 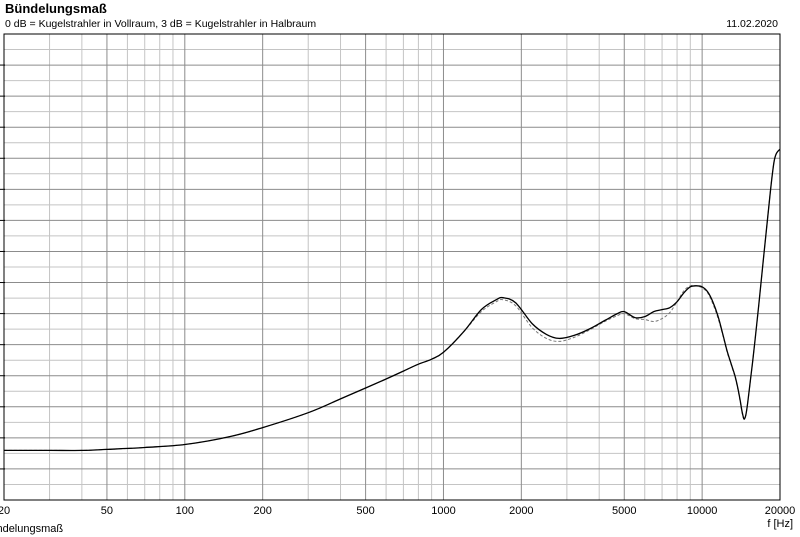 What do you see at coordinates (185, 511) in the screenshot?
I see `x-tick-label: 100` at bounding box center [185, 511].